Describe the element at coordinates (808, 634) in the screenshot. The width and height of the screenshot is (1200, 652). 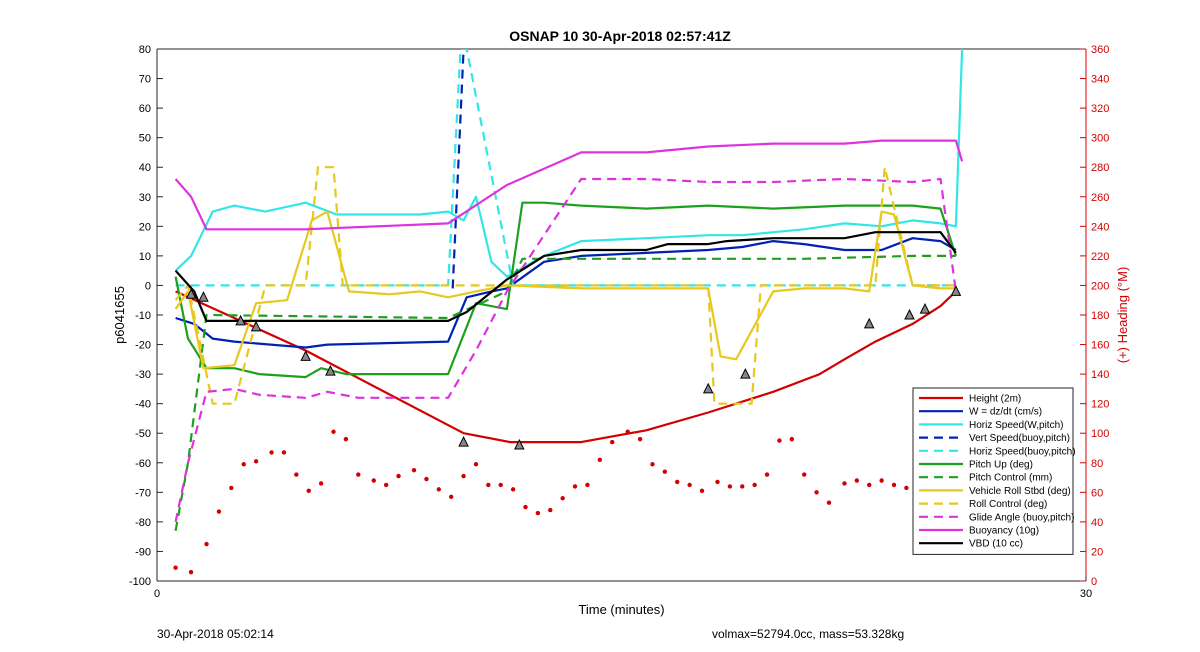
I see `footer-info: volmax=52794.0cc, mass=53.328kg` at that location.